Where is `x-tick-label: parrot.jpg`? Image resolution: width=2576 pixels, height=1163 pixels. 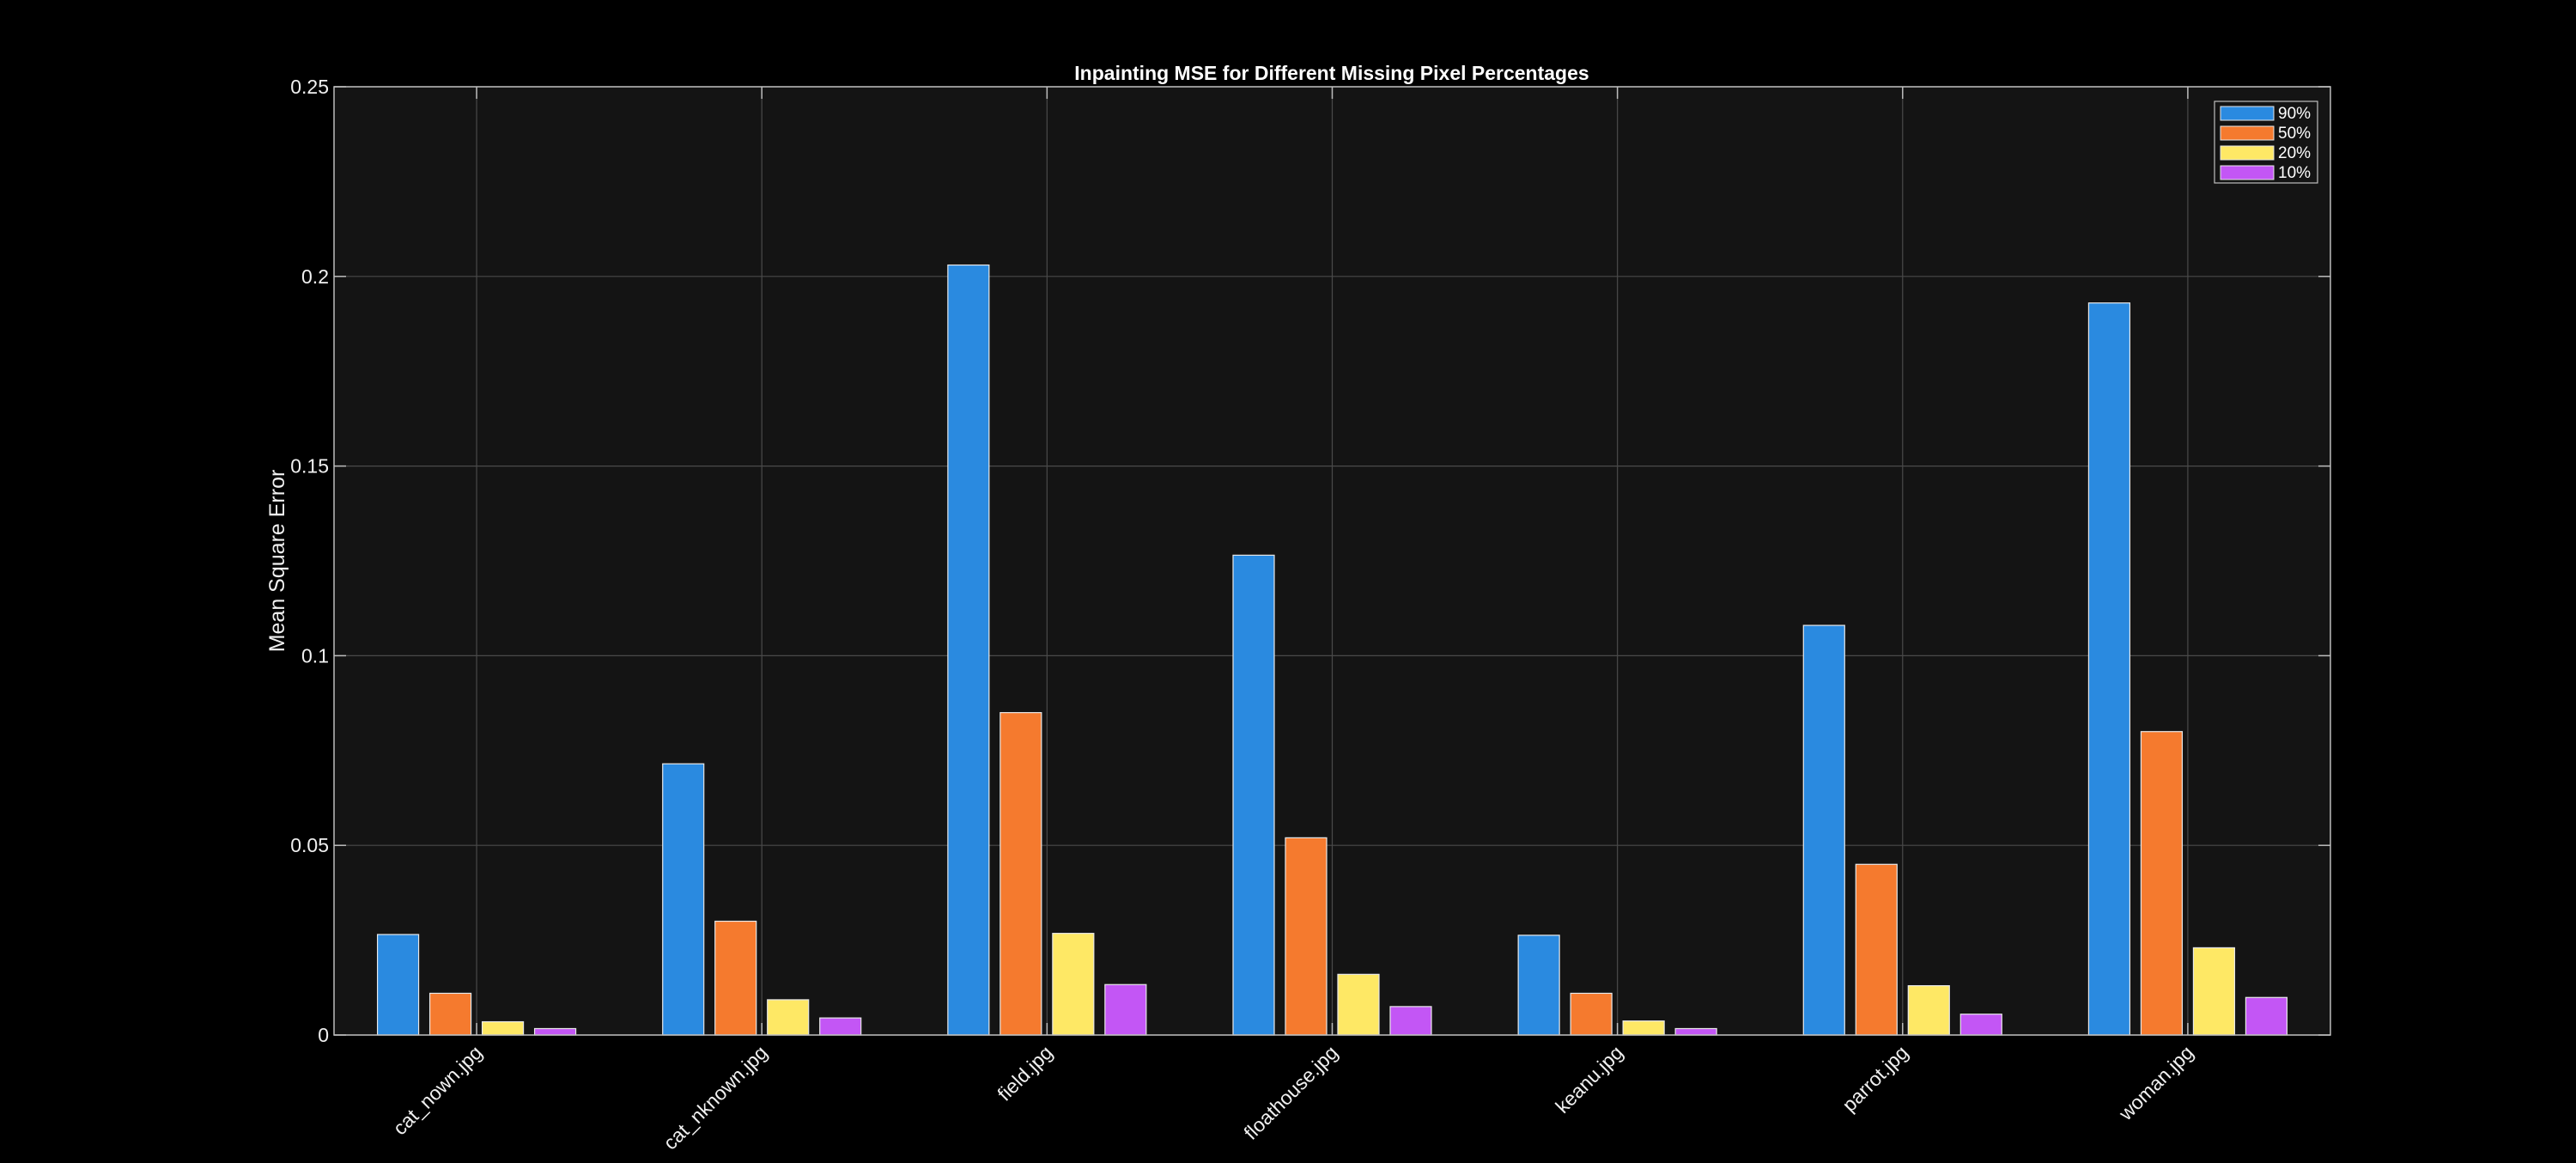
x-tick-label: parrot.jpg is located at coordinates (1875, 1078).